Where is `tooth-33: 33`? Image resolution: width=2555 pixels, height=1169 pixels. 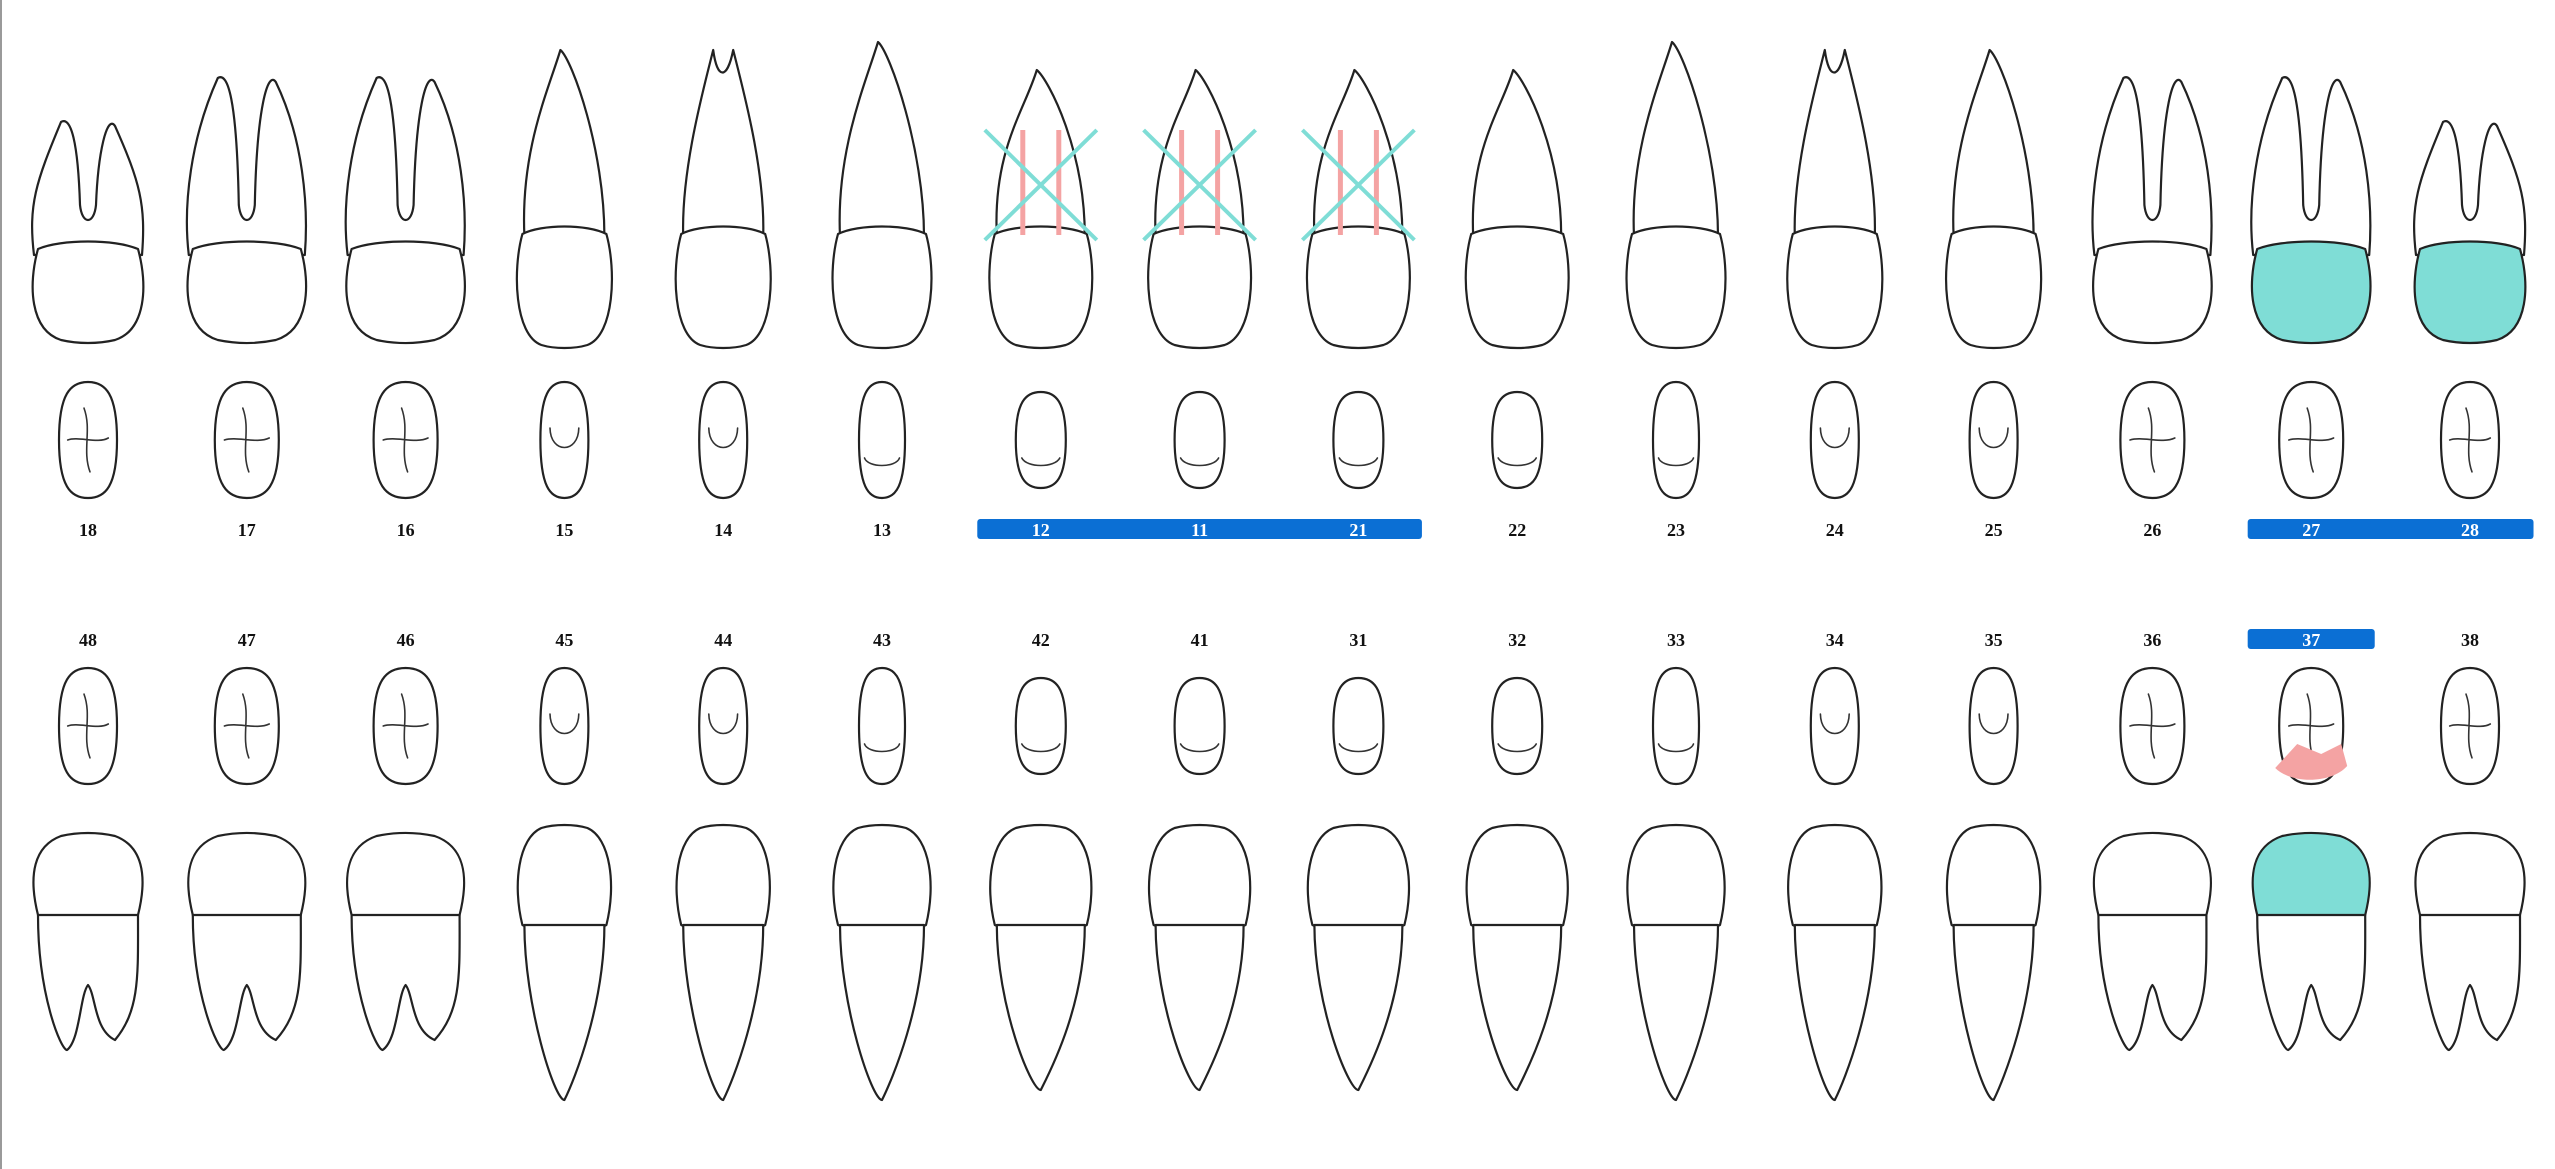
tooth-33: 33 is located at coordinates (1676, 866).